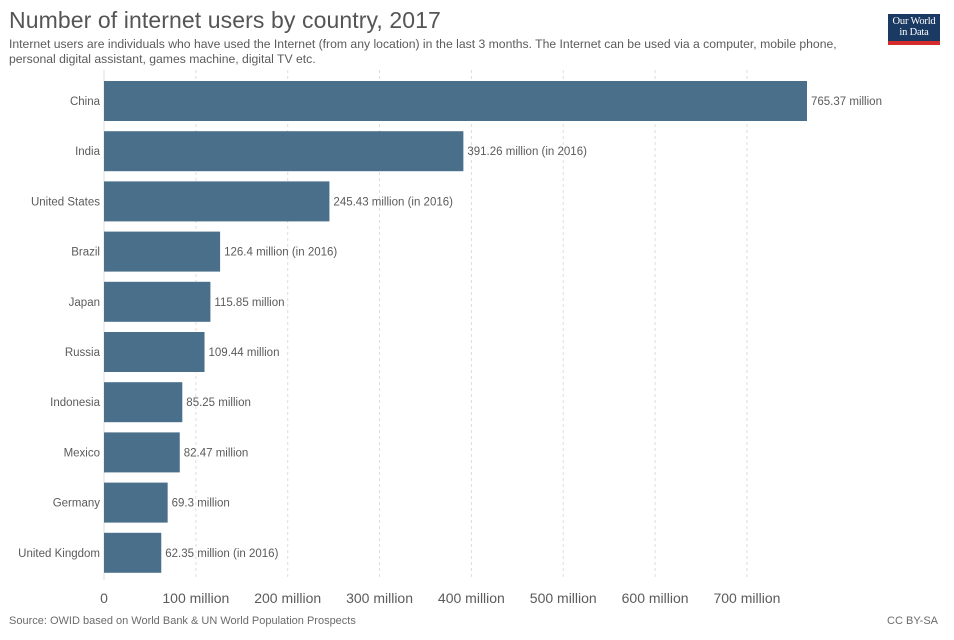 Image resolution: width=954 pixels, height=640 pixels. Describe the element at coordinates (59, 554) in the screenshot. I see `category-label: United Kingdom` at that location.